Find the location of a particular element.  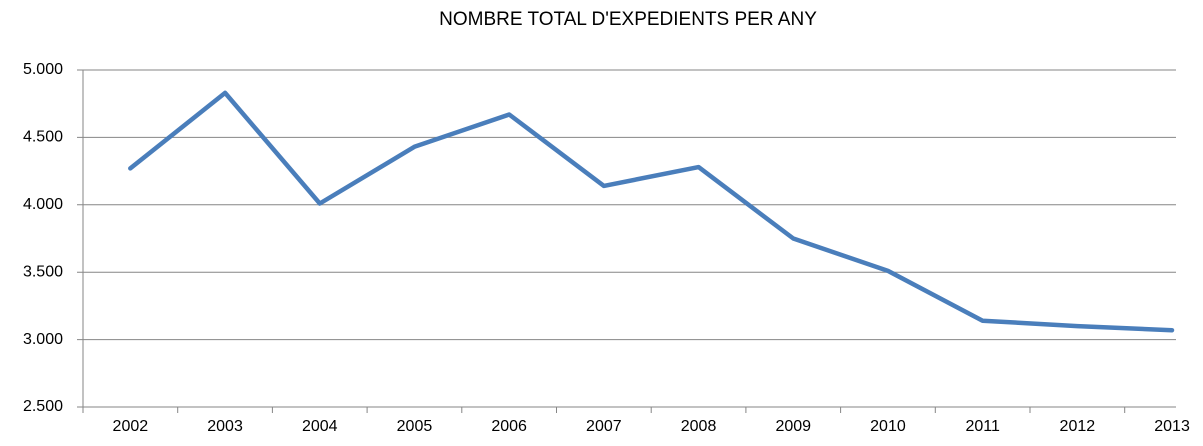

x-tick-label: 2012 is located at coordinates (1078, 426).